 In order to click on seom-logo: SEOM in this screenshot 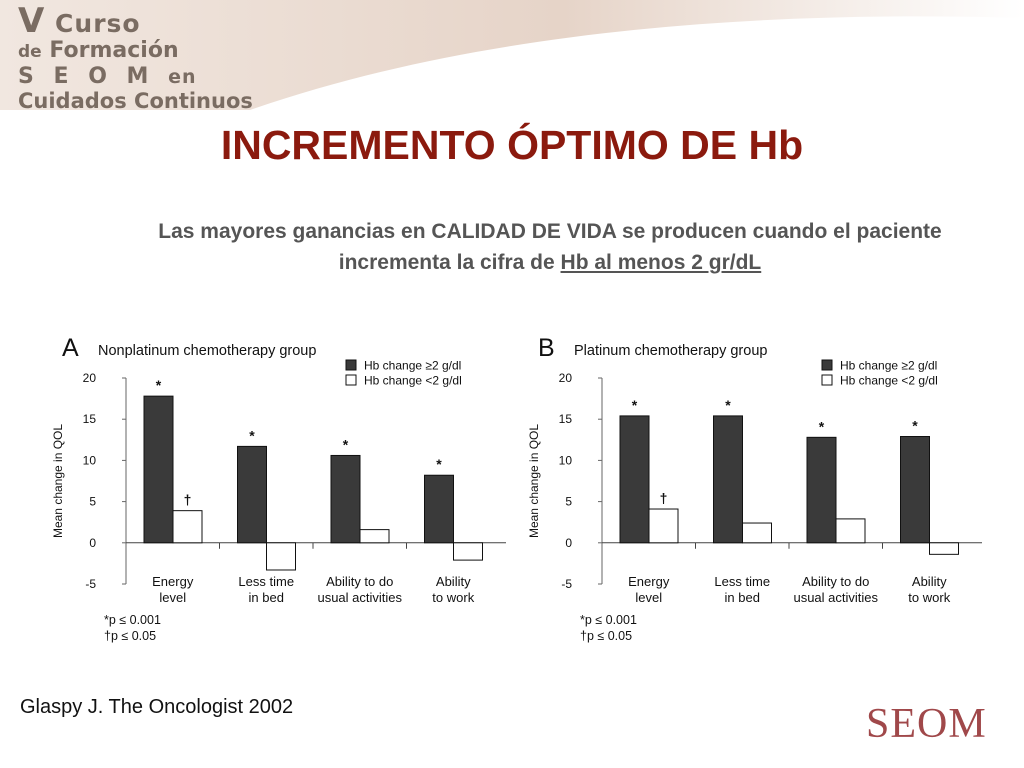, I will do `click(926, 724)`.